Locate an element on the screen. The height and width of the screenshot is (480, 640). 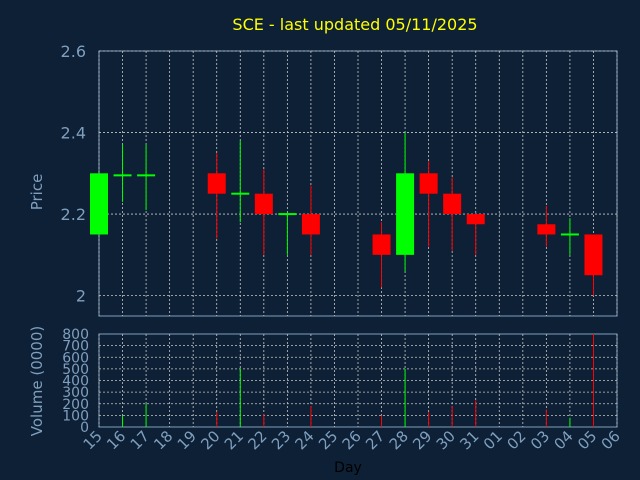
x-axis-label: Day is located at coordinates (348, 468).